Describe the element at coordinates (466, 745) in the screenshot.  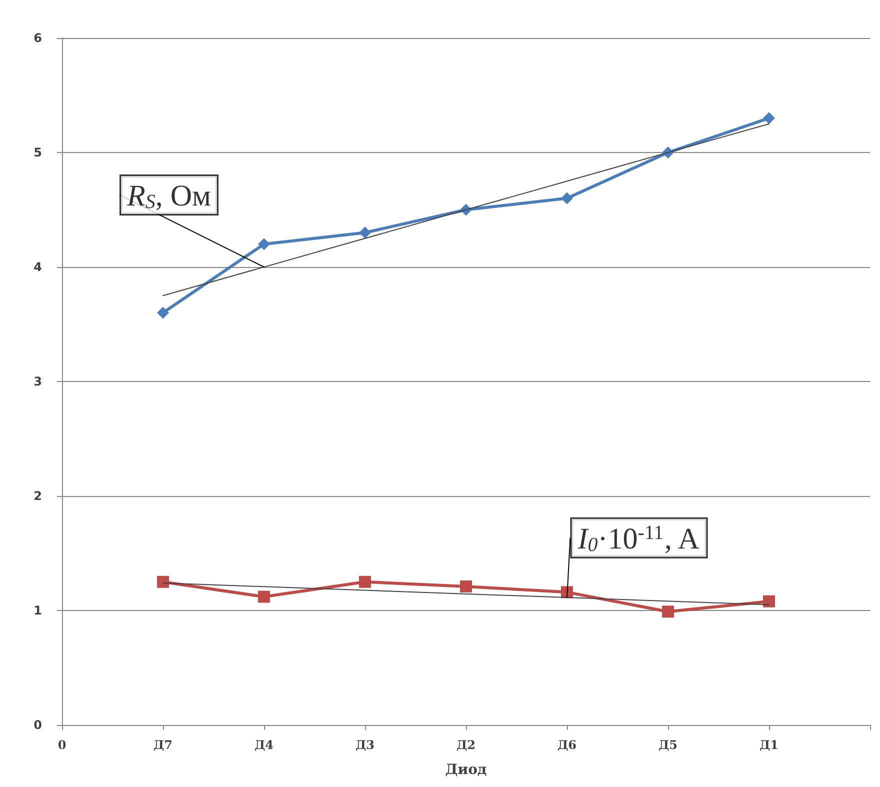
I see `x-tick-label: Д2` at that location.